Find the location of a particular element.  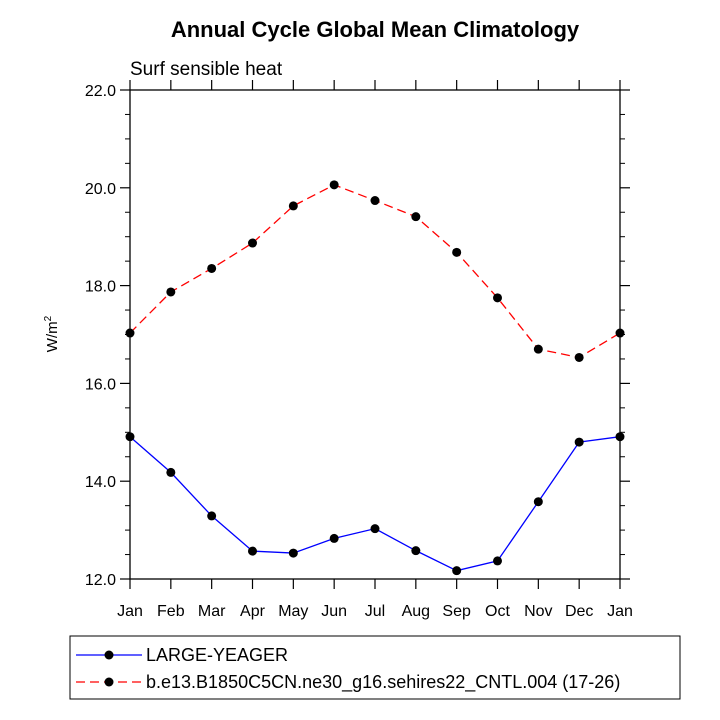

y-tick-labels: 12.0 14.0 16.0 18.0 20.0 22.0 is located at coordinates (100, 336).